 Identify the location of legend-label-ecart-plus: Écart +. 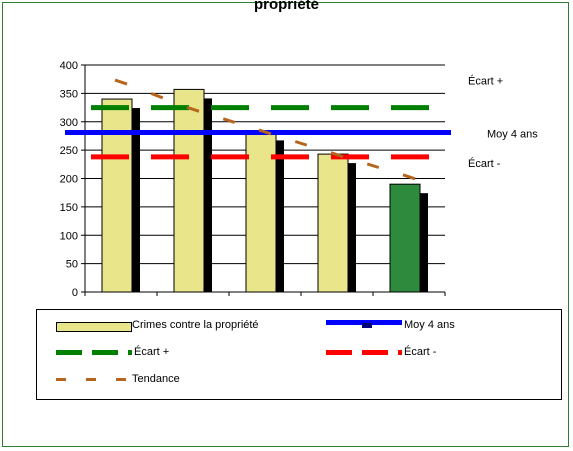
(152, 352).